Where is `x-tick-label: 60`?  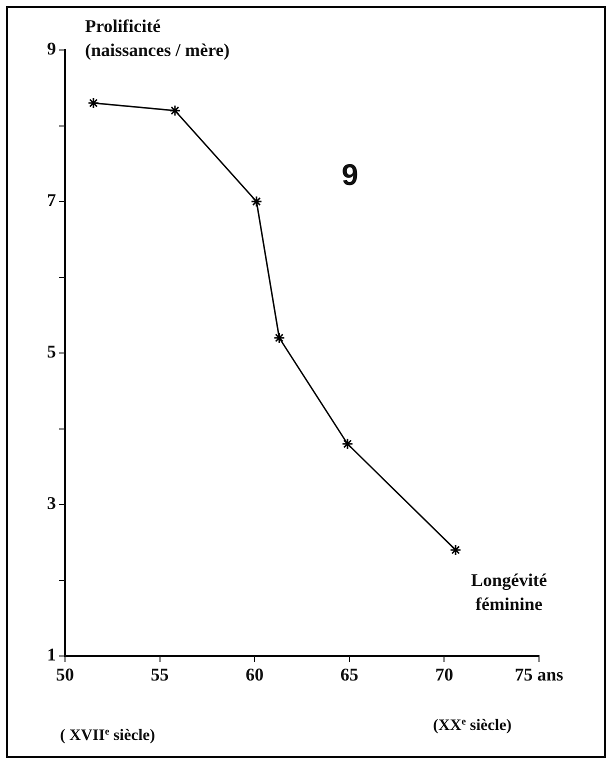 x-tick-label: 60 is located at coordinates (255, 674).